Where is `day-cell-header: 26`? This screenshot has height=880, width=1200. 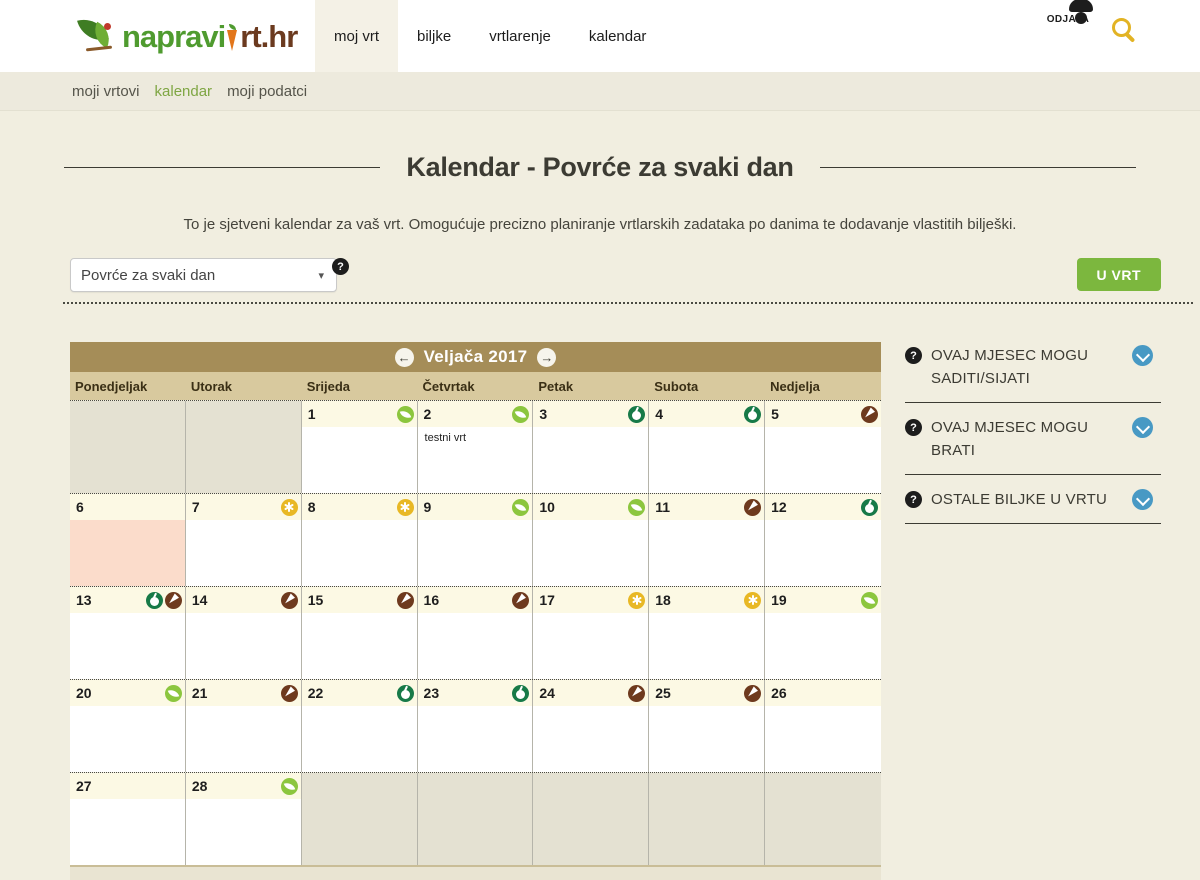
day-cell-header: 26 is located at coordinates (823, 693).